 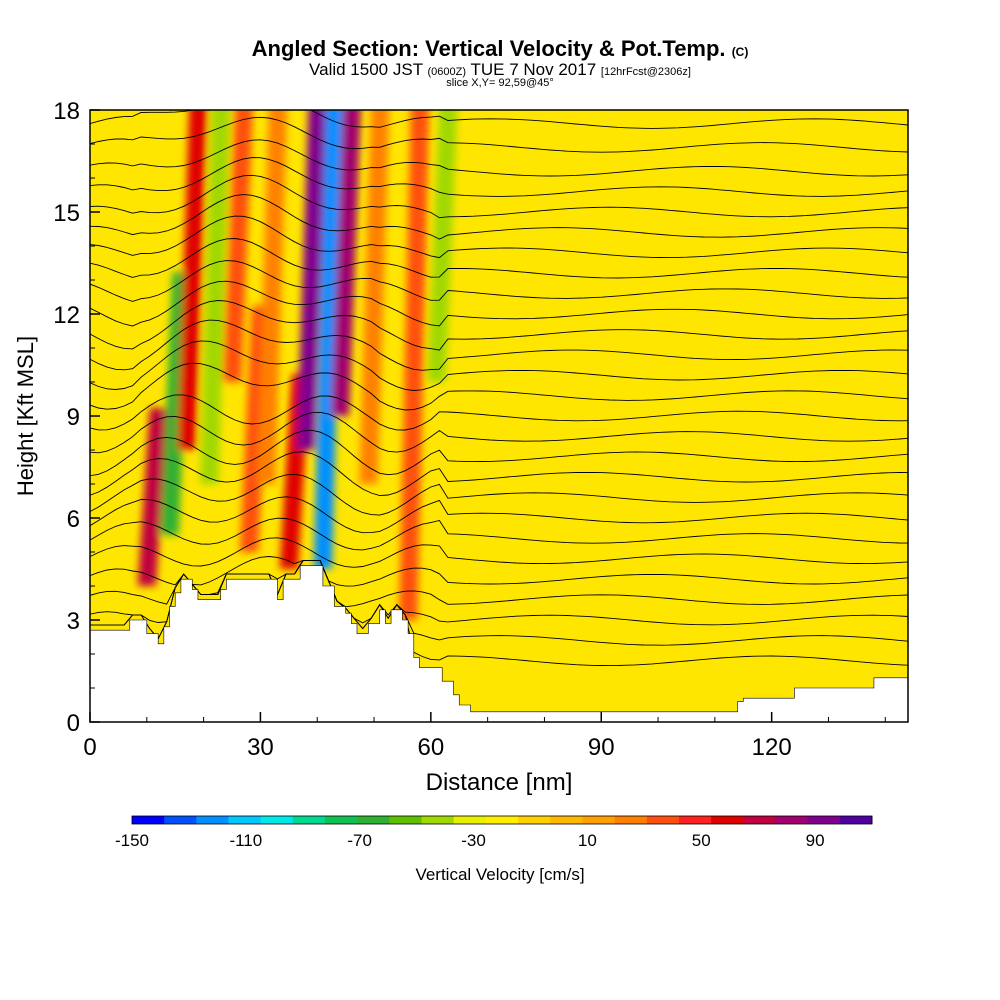 What do you see at coordinates (73, 621) in the screenshot?
I see `y-tick-label: 3` at bounding box center [73, 621].